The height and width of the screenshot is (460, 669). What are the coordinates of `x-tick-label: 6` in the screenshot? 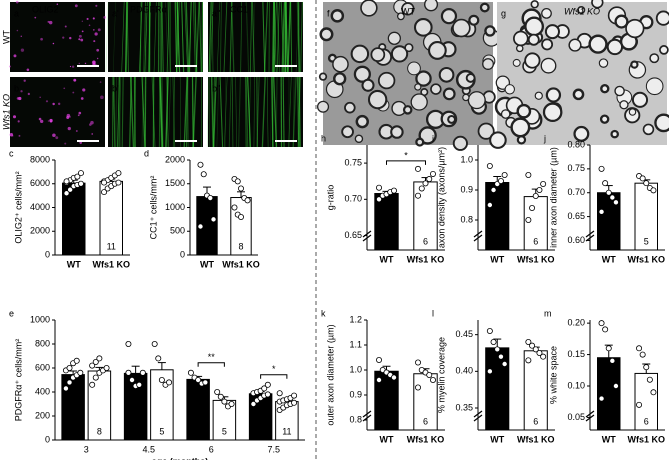 It's located at (211, 449).